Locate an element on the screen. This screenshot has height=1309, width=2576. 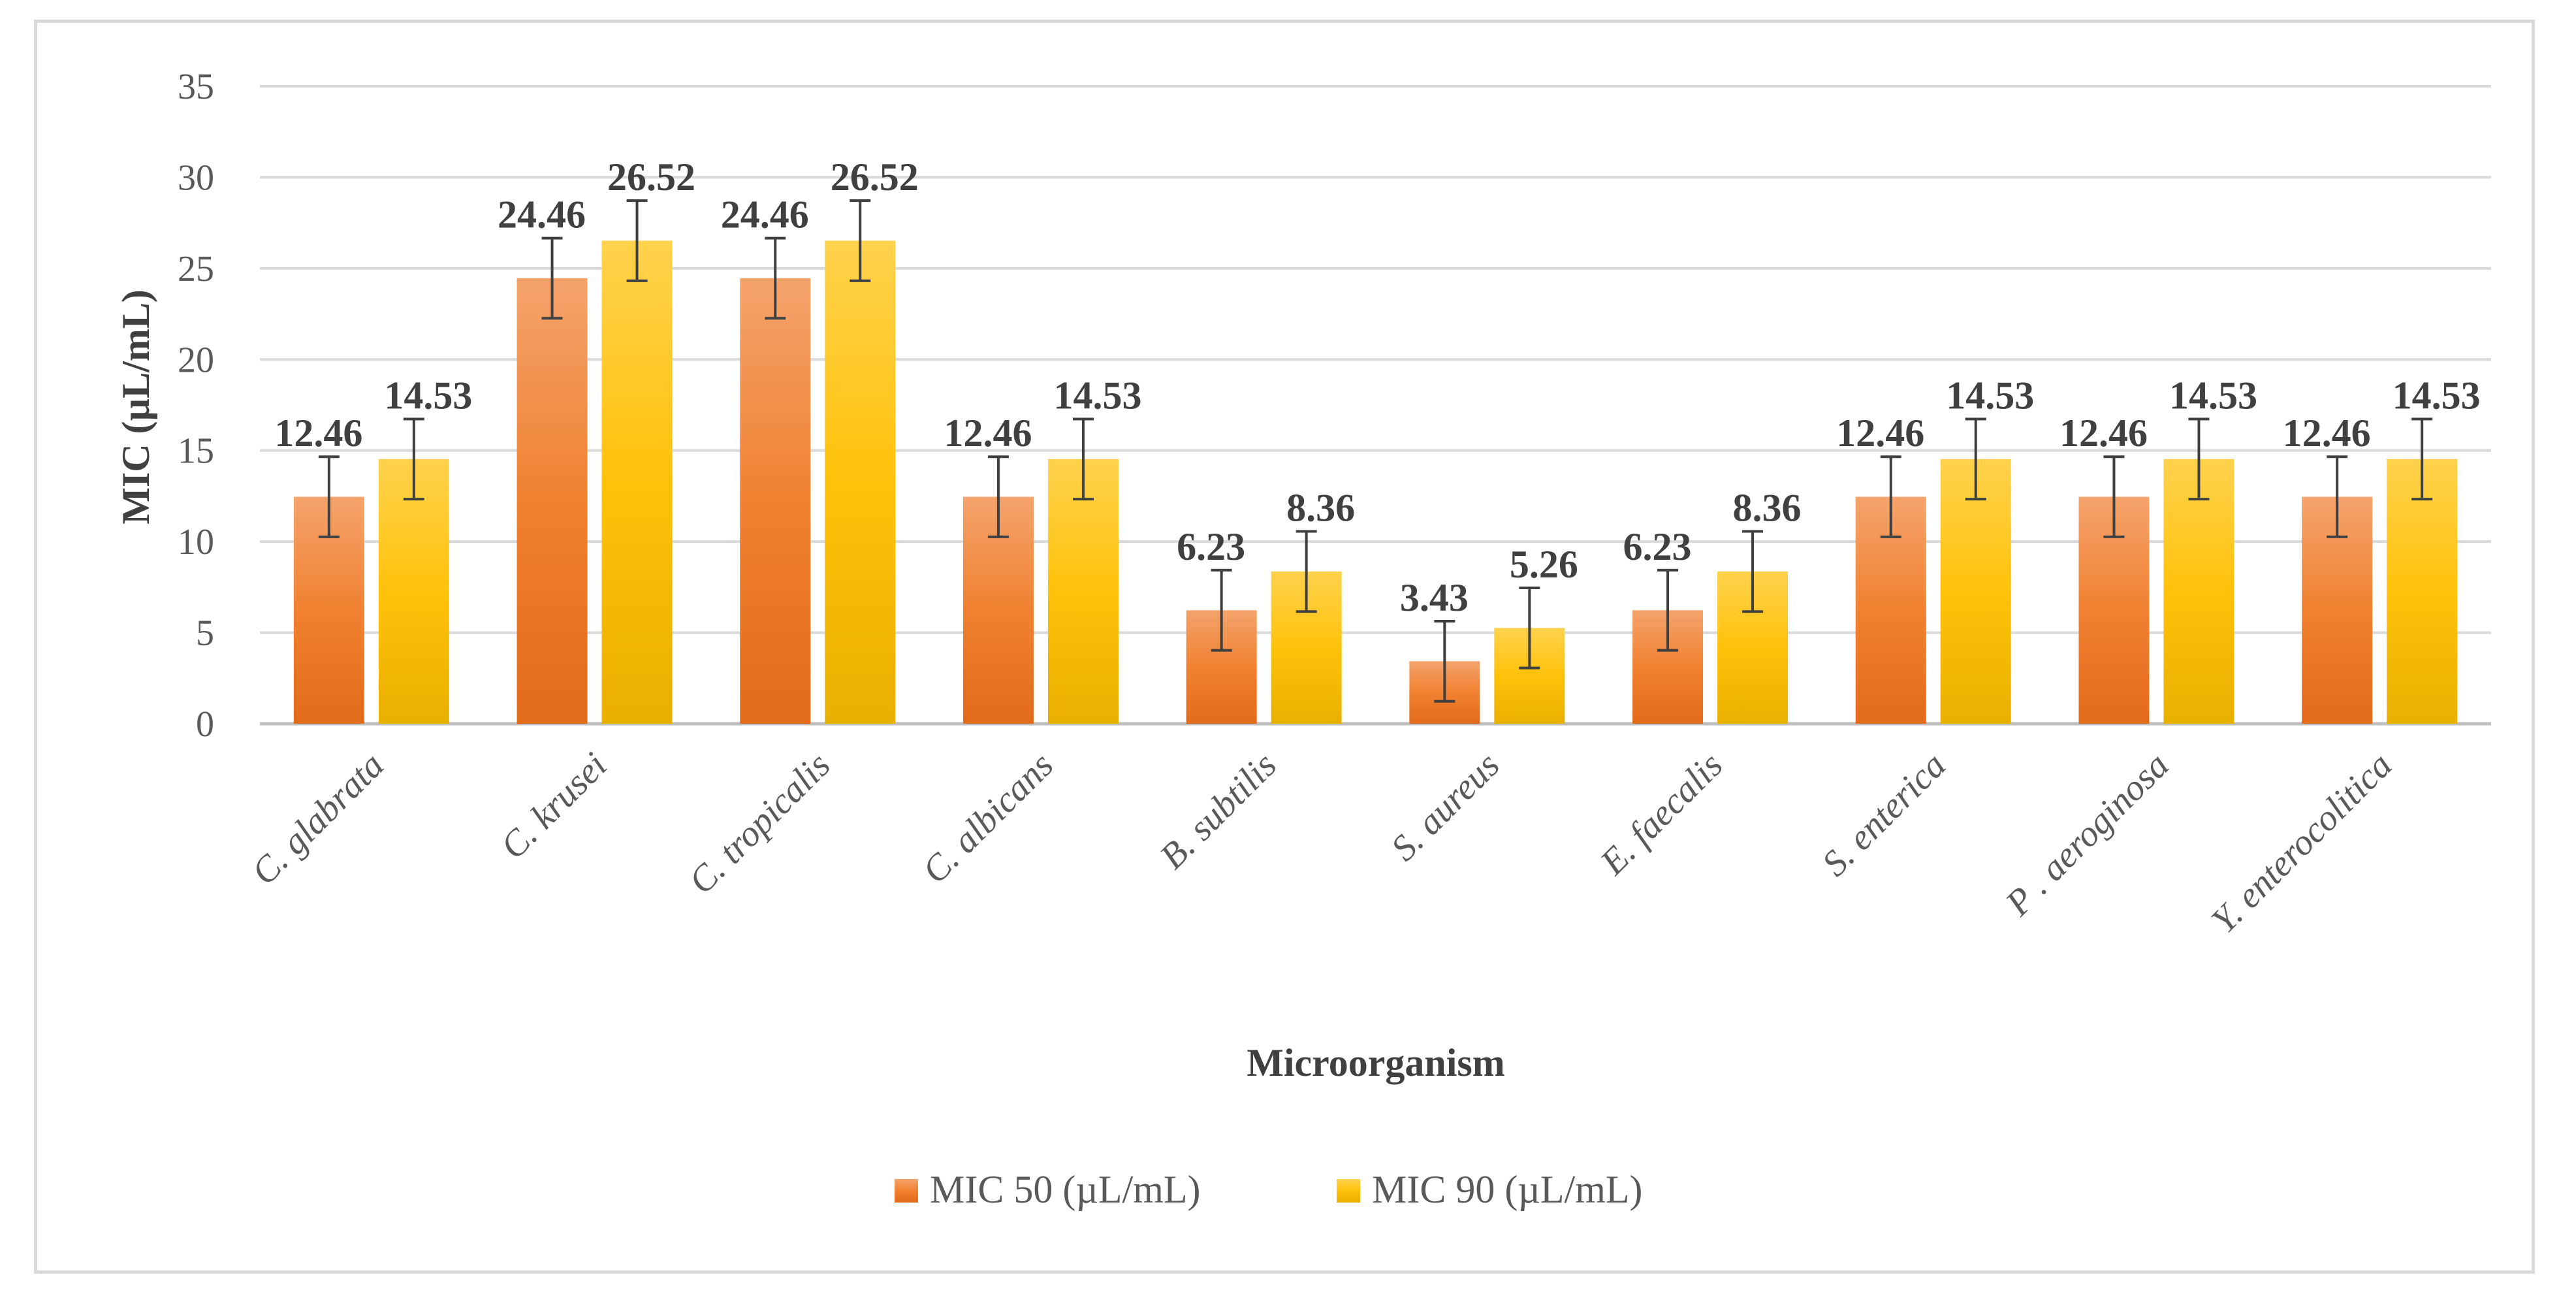
y-tick-label: 35 is located at coordinates (196, 87).